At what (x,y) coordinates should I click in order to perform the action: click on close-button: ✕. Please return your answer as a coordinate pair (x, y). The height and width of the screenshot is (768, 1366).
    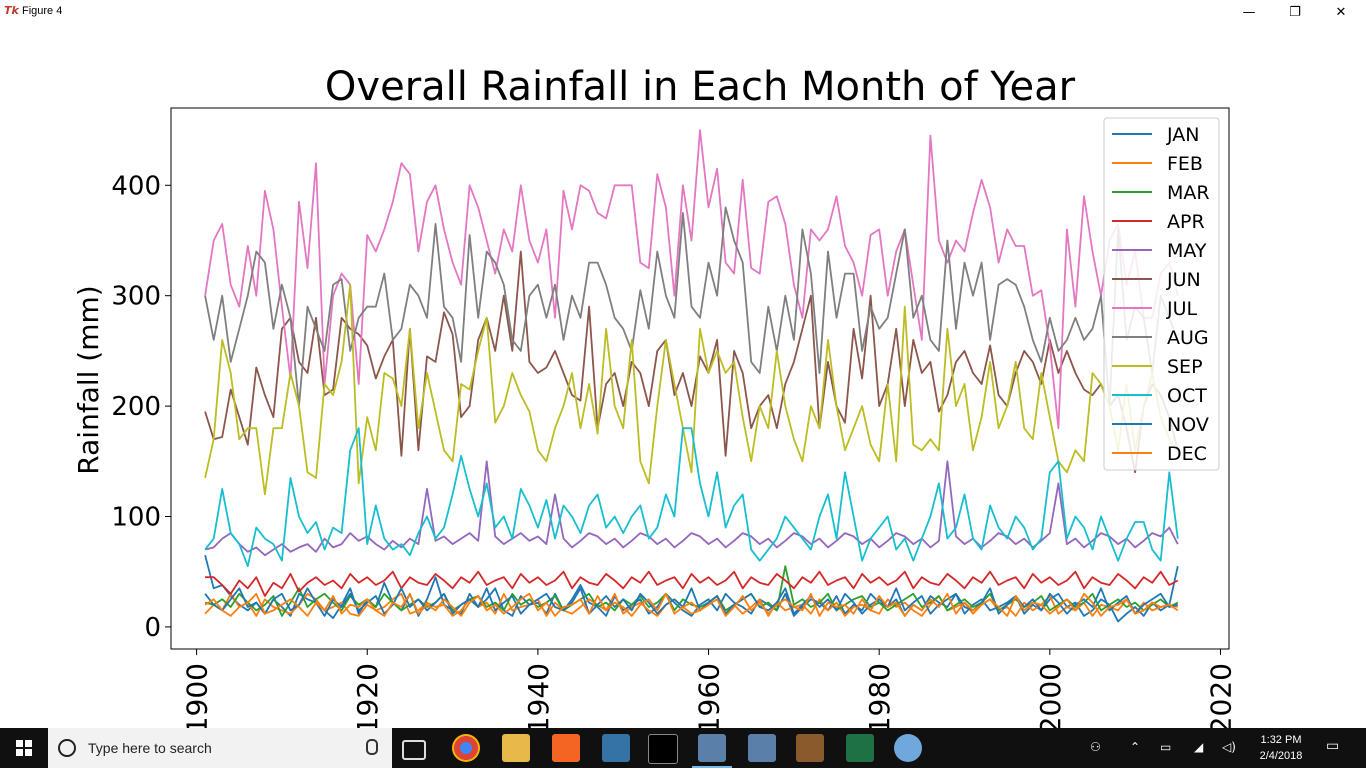
    Looking at the image, I should click on (1341, 12).